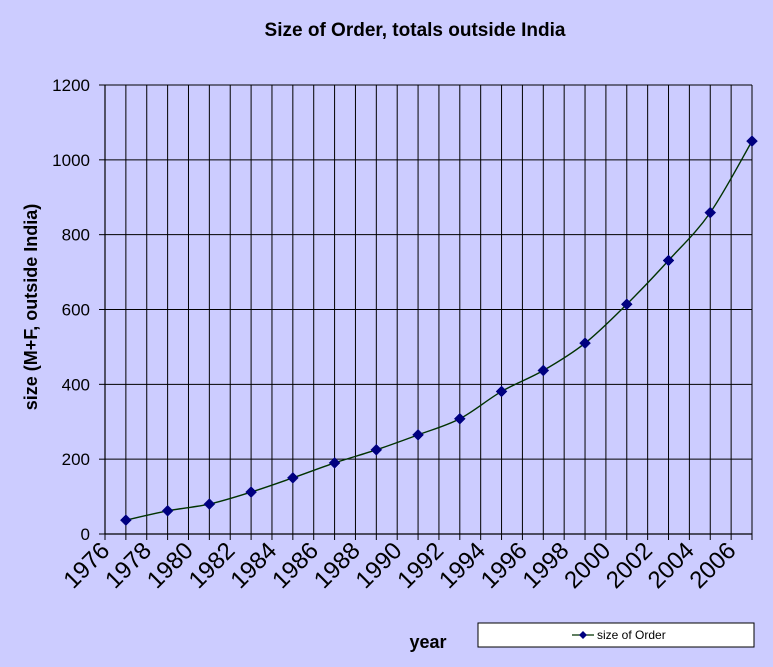 The image size is (773, 667). I want to click on legend-box, so click(616, 635).